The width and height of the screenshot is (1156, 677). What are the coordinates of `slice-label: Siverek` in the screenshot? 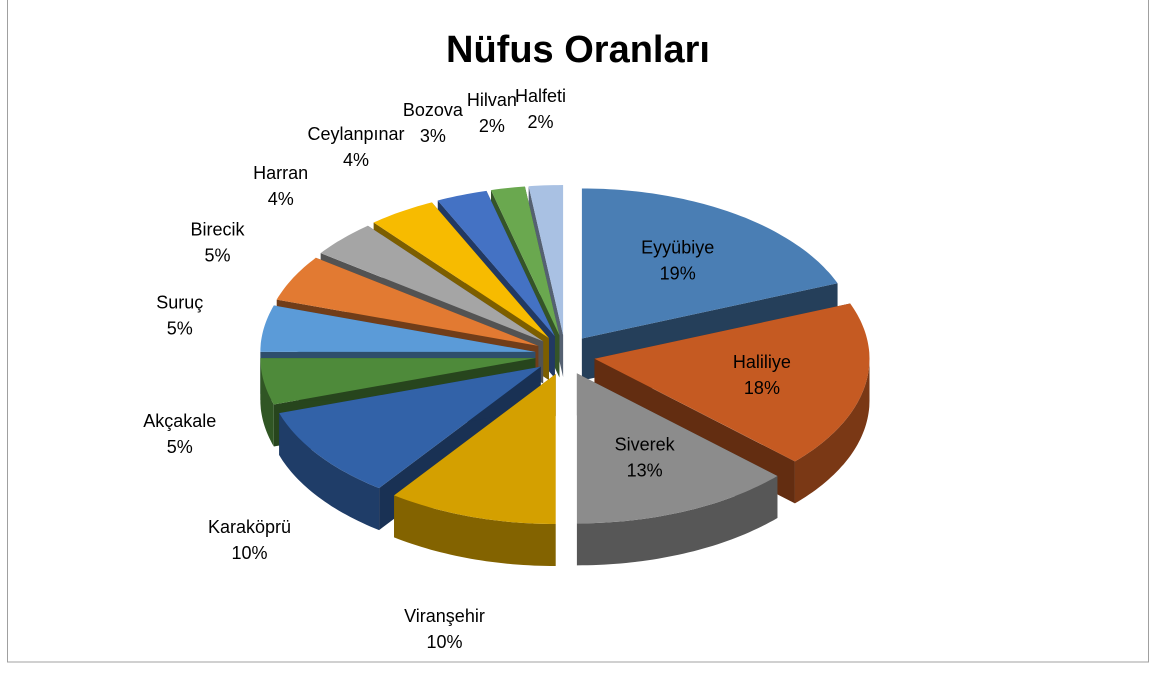 It's located at (645, 444).